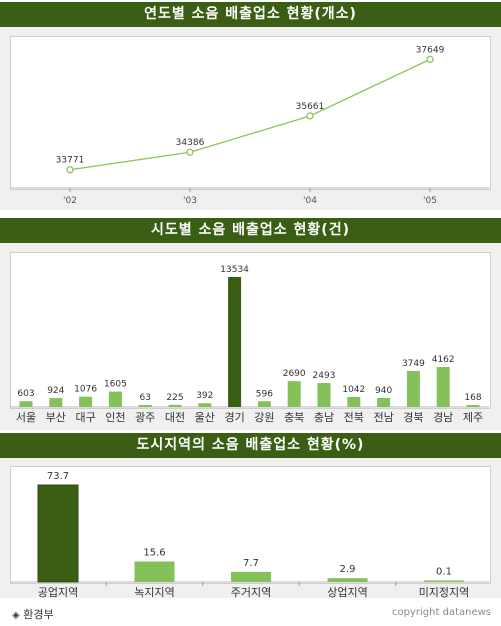  What do you see at coordinates (251, 592) in the screenshot?
I see `category-label: 주거지역` at bounding box center [251, 592].